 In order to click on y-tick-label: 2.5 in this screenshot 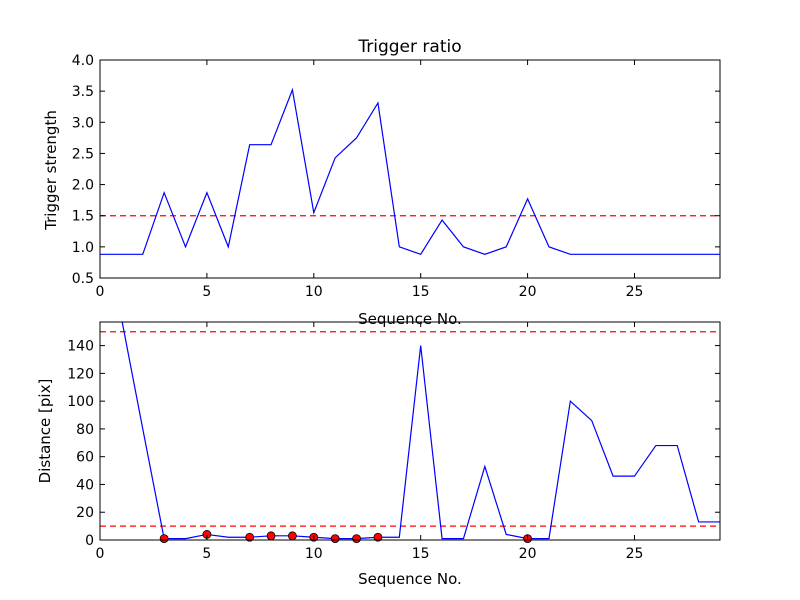, I will do `click(83, 154)`.